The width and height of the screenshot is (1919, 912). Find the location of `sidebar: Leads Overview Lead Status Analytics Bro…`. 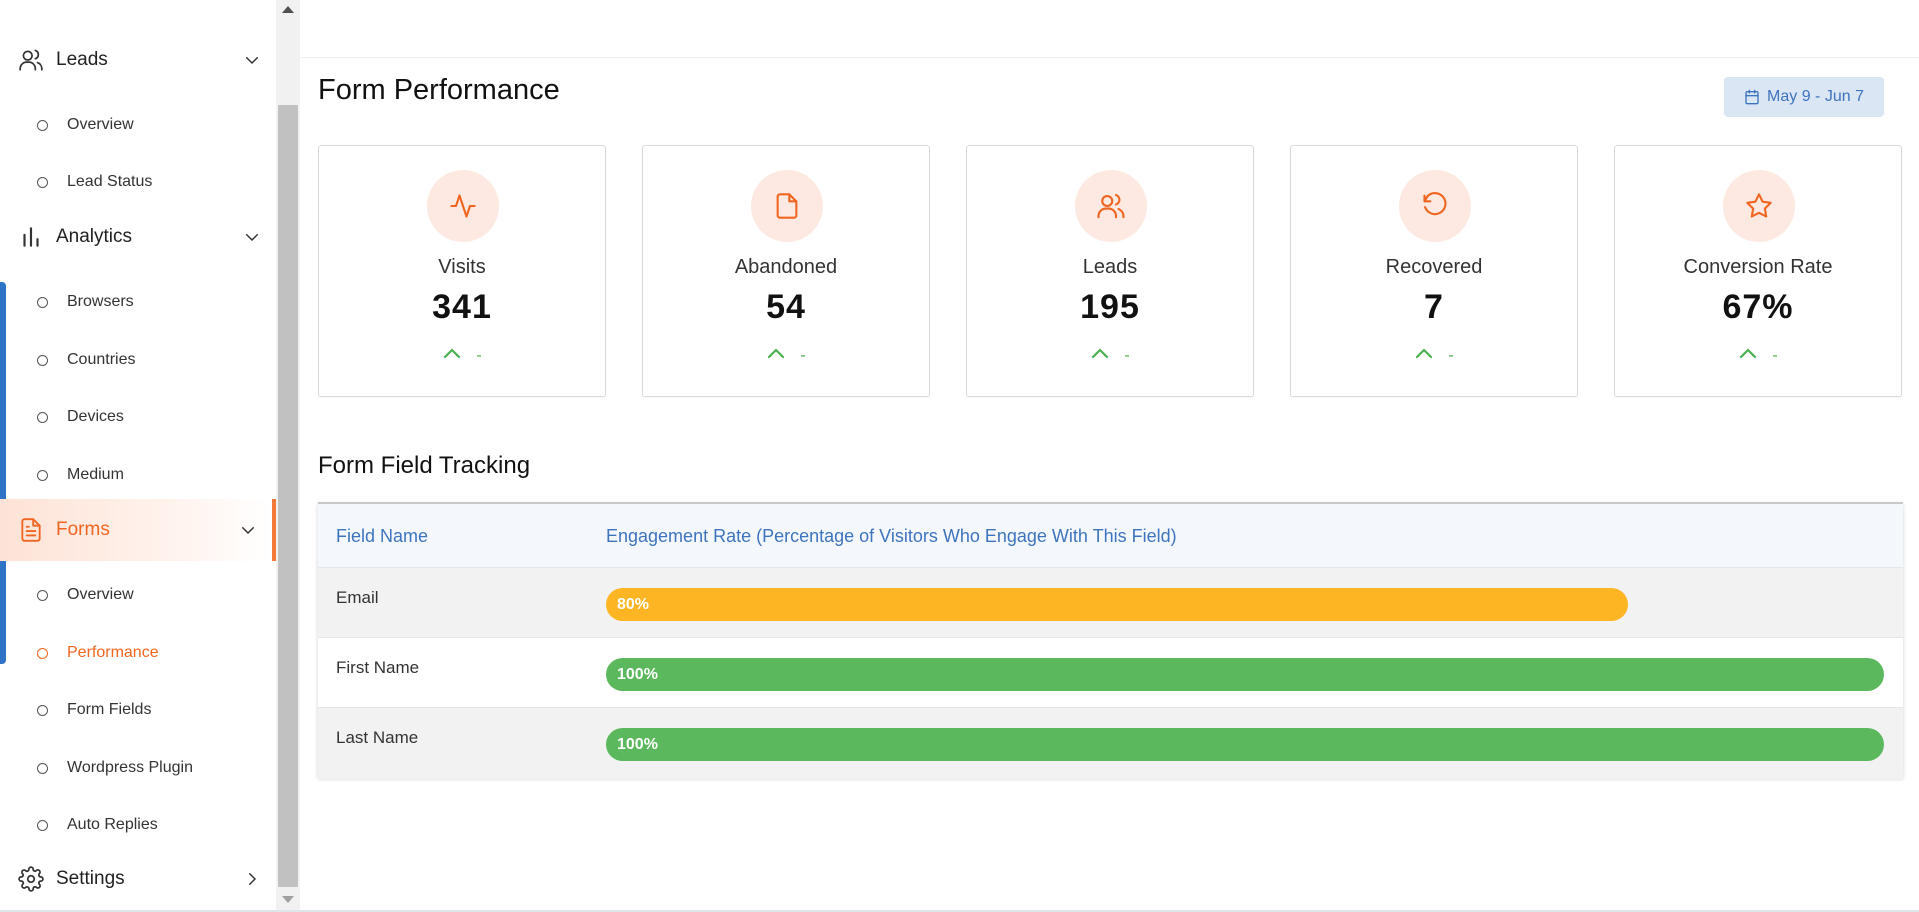

sidebar: Leads Overview Lead Status Analytics Bro… is located at coordinates (138, 456).